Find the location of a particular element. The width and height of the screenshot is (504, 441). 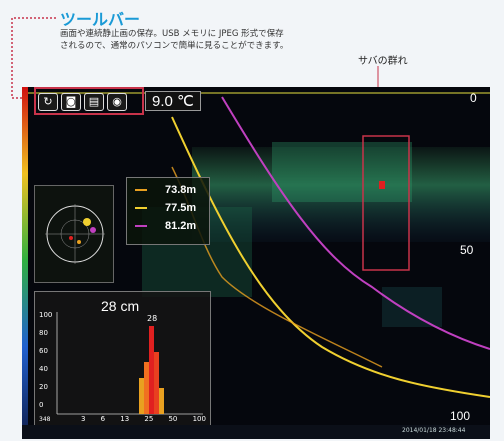

radar-plot is located at coordinates (75, 234).